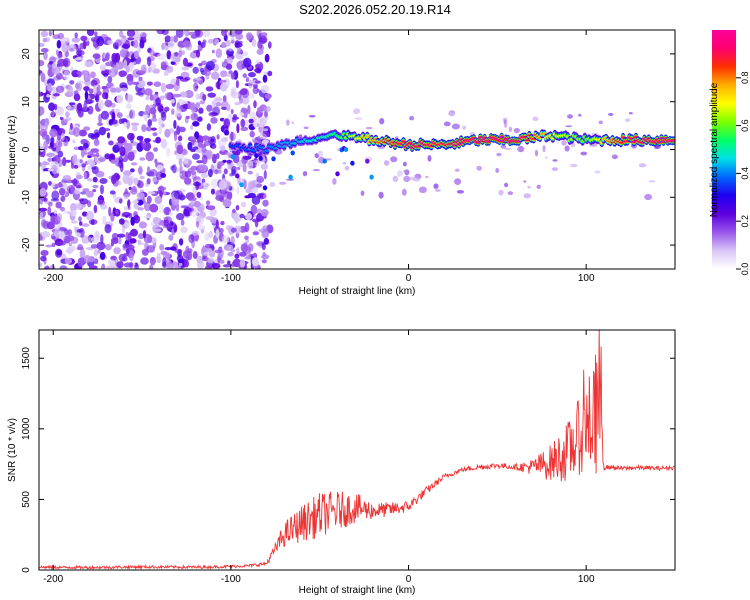 Image resolution: width=750 pixels, height=600 pixels. What do you see at coordinates (265, 188) in the screenshot?
I see `ridge-blob` at bounding box center [265, 188].